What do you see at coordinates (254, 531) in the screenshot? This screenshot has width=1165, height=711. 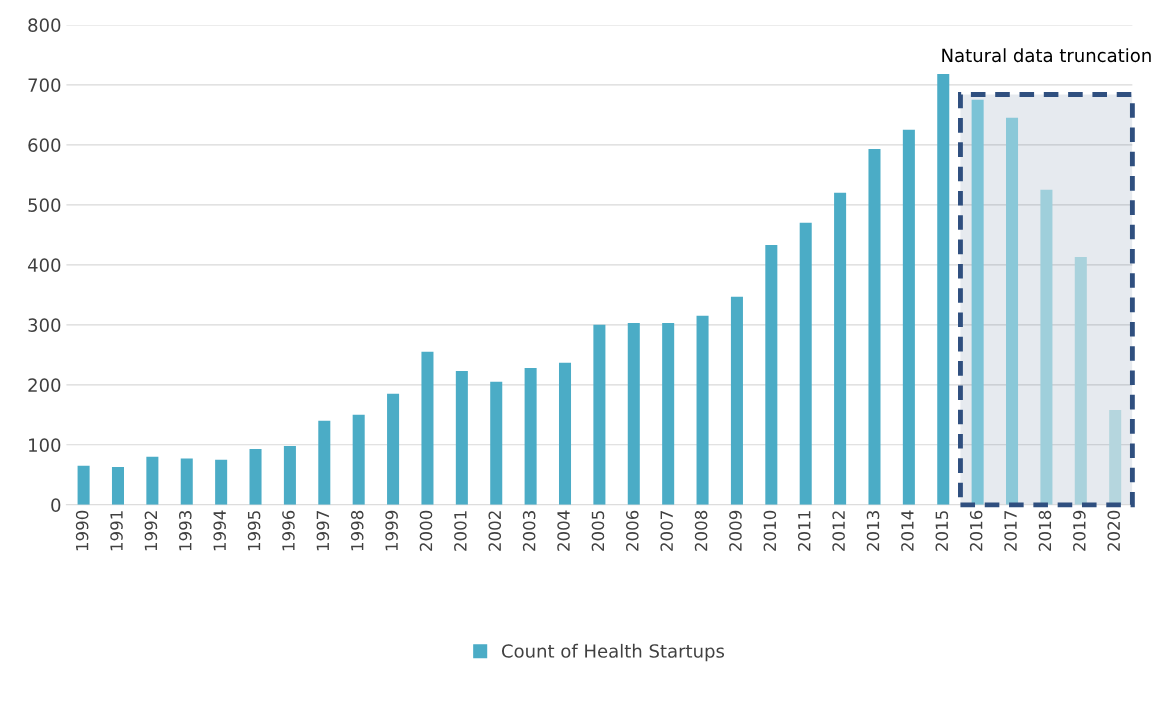 I see `x-tick-label: 1995` at bounding box center [254, 531].